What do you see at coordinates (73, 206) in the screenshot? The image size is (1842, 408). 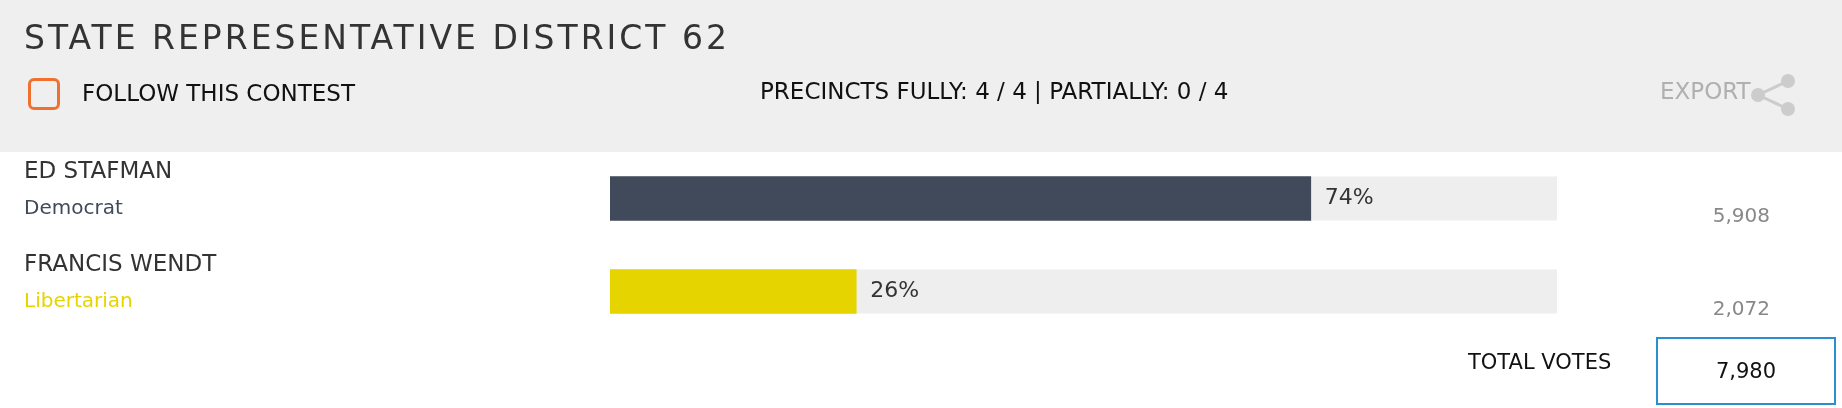 I see `text: Democrat` at bounding box center [73, 206].